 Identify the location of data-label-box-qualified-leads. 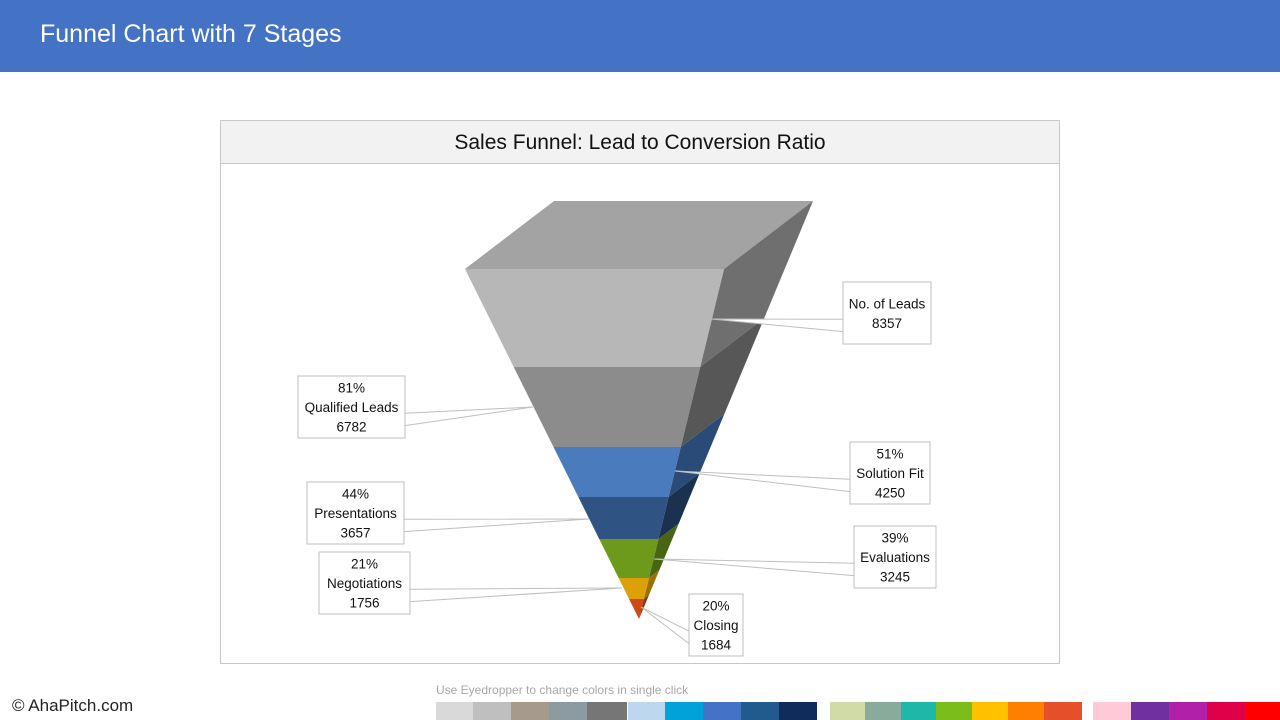
(351, 407).